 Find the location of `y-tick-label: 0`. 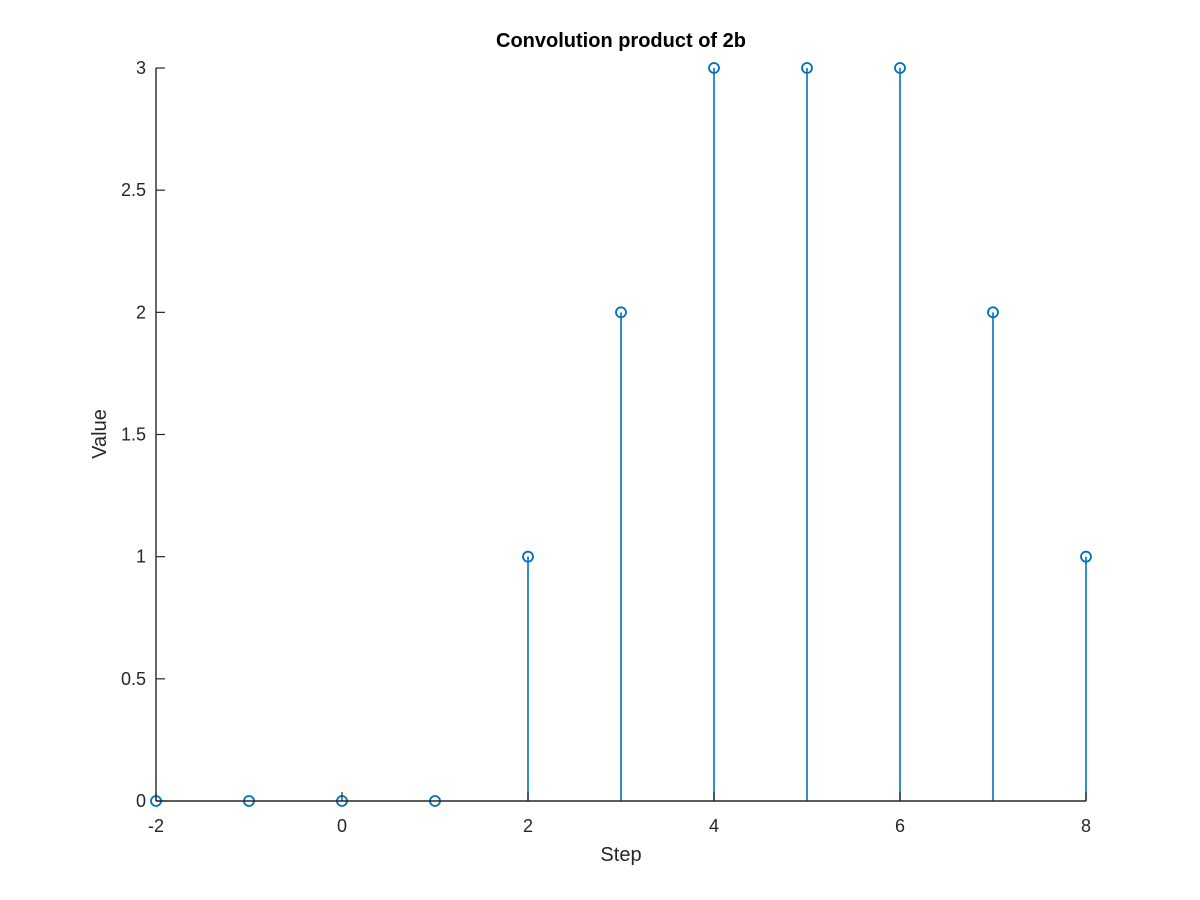

y-tick-label: 0 is located at coordinates (141, 801).